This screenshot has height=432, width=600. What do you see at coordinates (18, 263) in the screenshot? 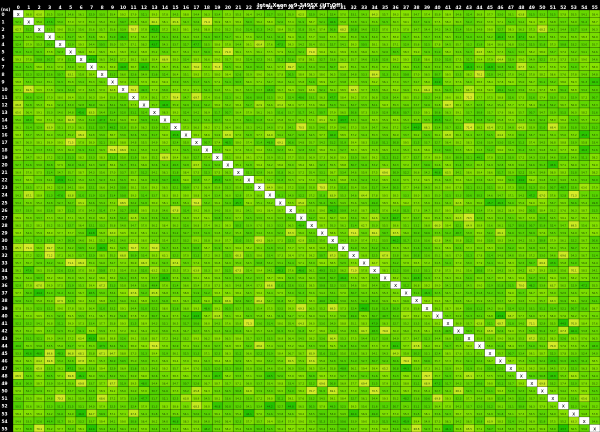
I see `cell-value: 55.7` at bounding box center [18, 263].